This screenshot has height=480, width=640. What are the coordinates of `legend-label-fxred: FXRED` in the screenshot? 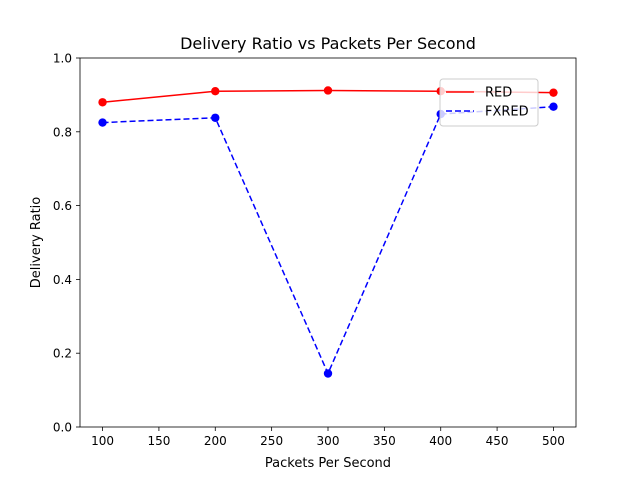 It's located at (507, 112).